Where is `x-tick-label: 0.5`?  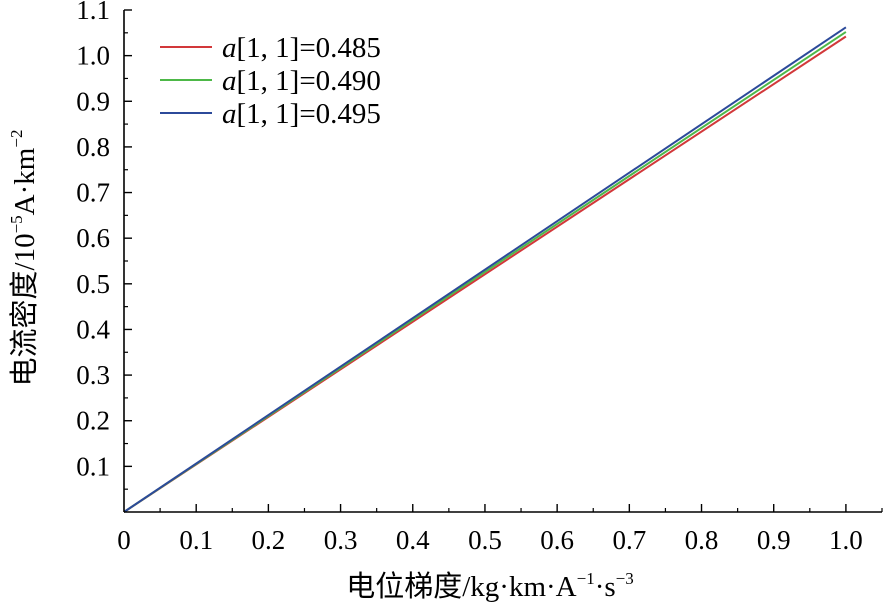
x-tick-label: 0.5 is located at coordinates (485, 540).